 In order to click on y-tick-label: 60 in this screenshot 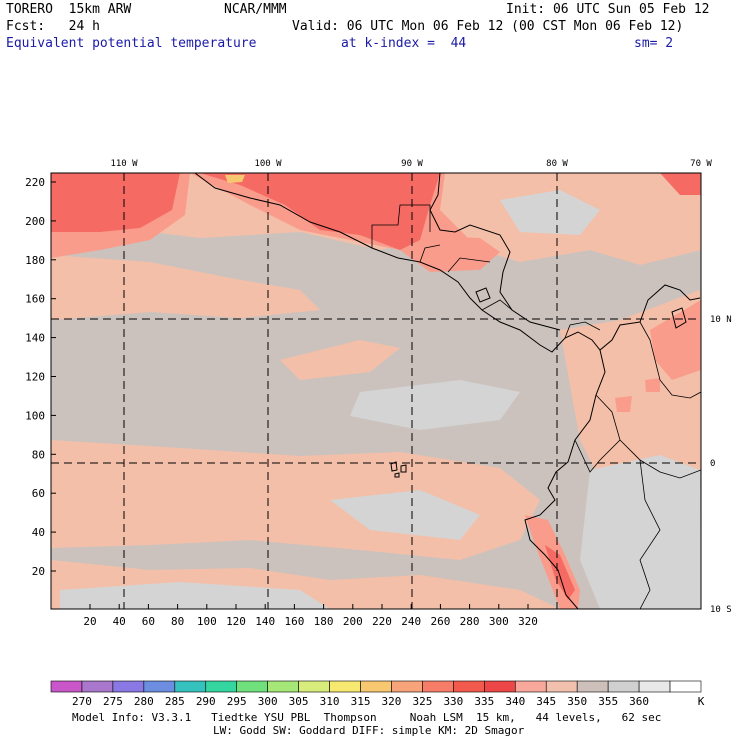, I will do `click(38, 493)`.